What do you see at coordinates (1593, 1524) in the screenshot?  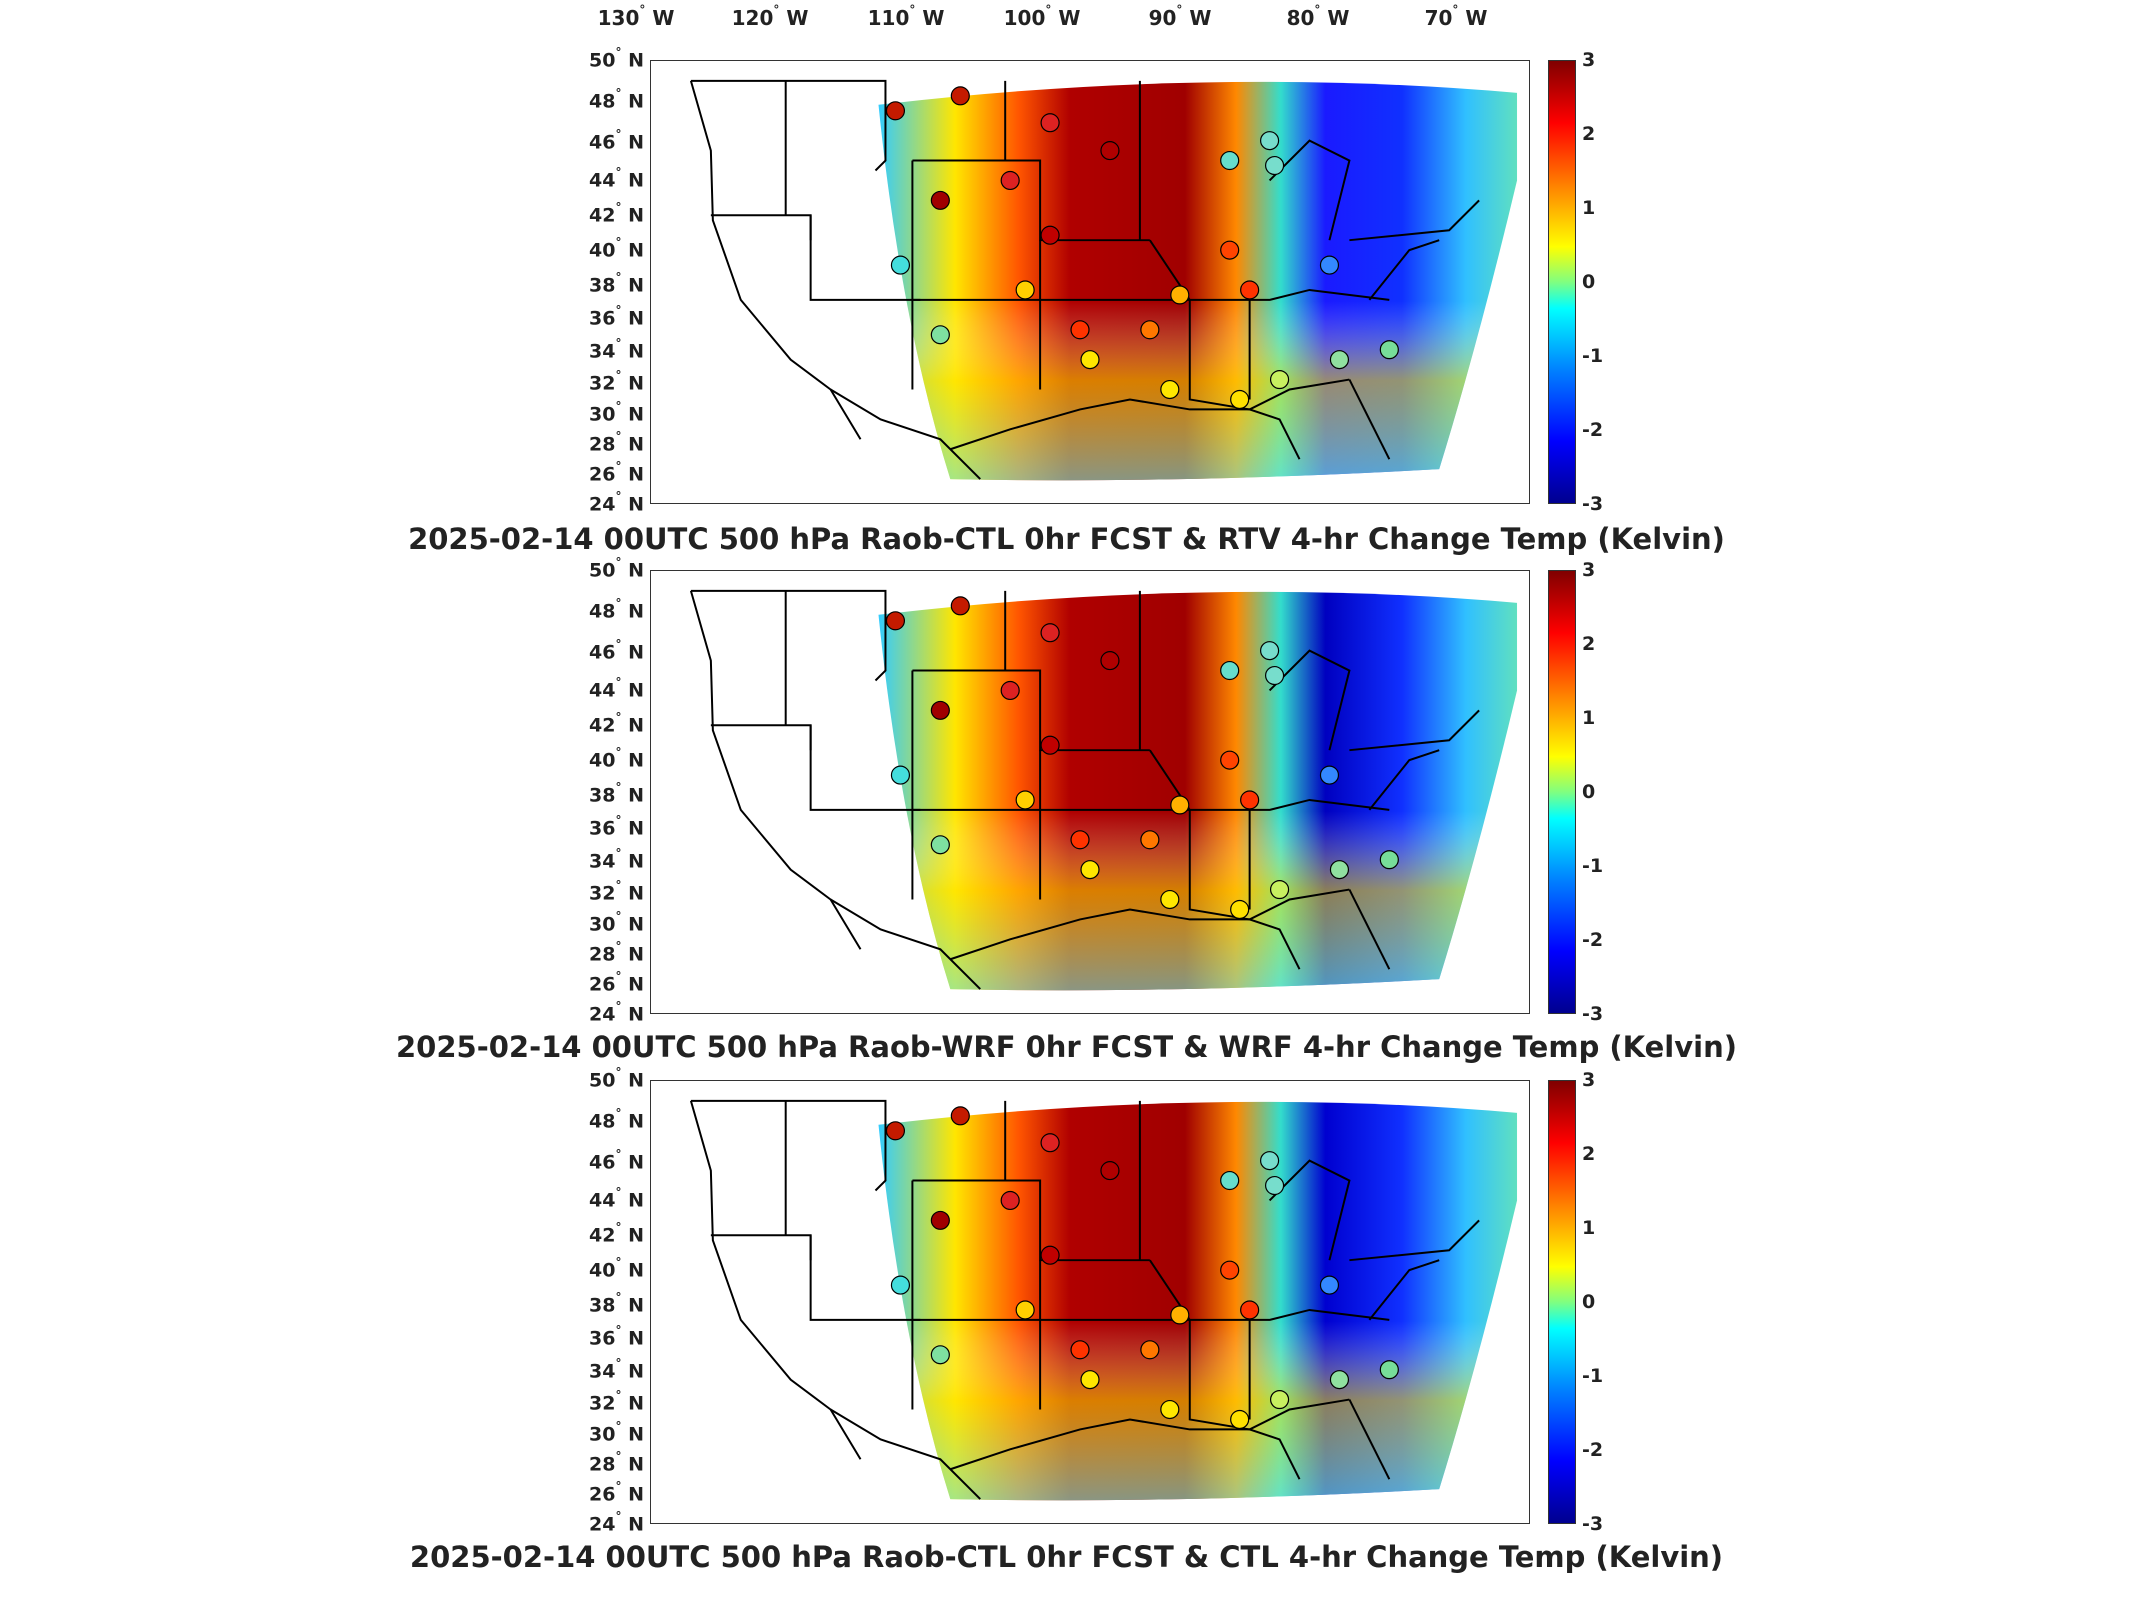 I see `colorbar-tick-label: -3` at bounding box center [1593, 1524].